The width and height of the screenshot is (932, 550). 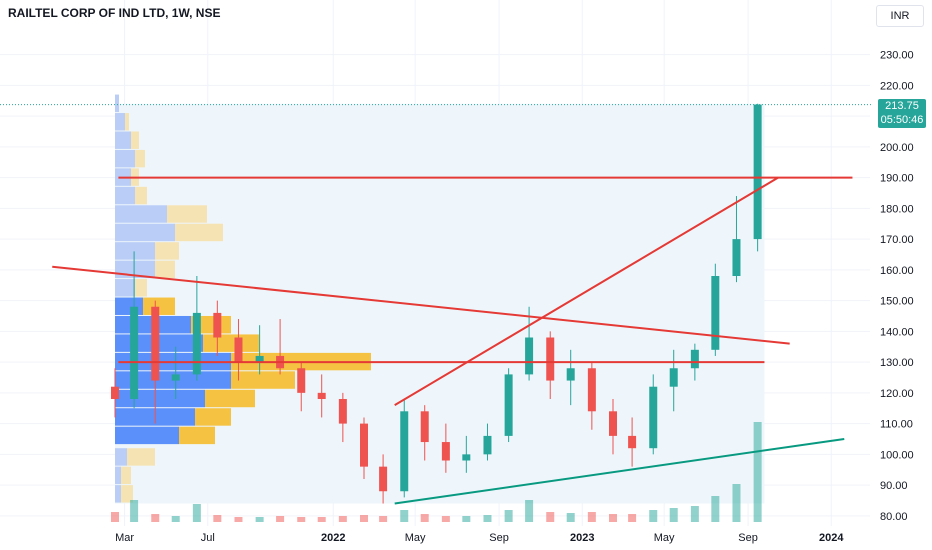 What do you see at coordinates (897, 302) in the screenshot?
I see `price-tick-label: 150.00` at bounding box center [897, 302].